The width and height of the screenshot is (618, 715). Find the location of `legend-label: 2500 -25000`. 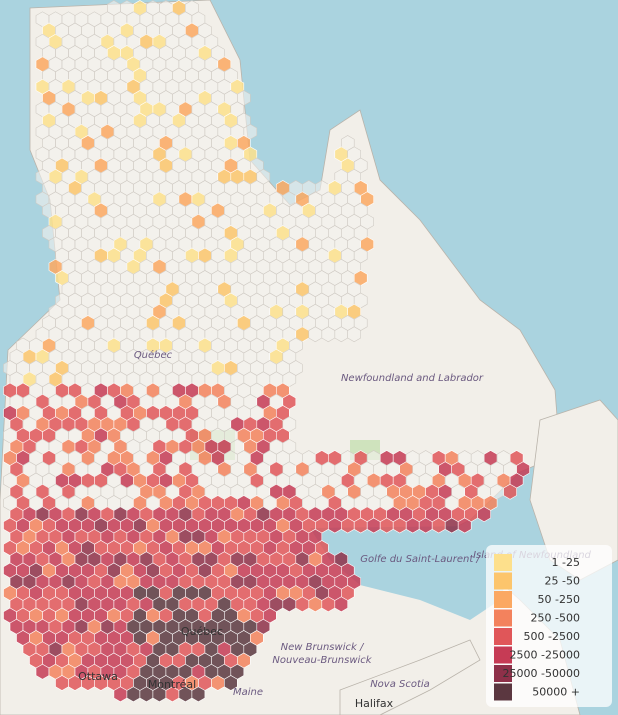

legend-label: 2500 -25000 is located at coordinates (545, 655).